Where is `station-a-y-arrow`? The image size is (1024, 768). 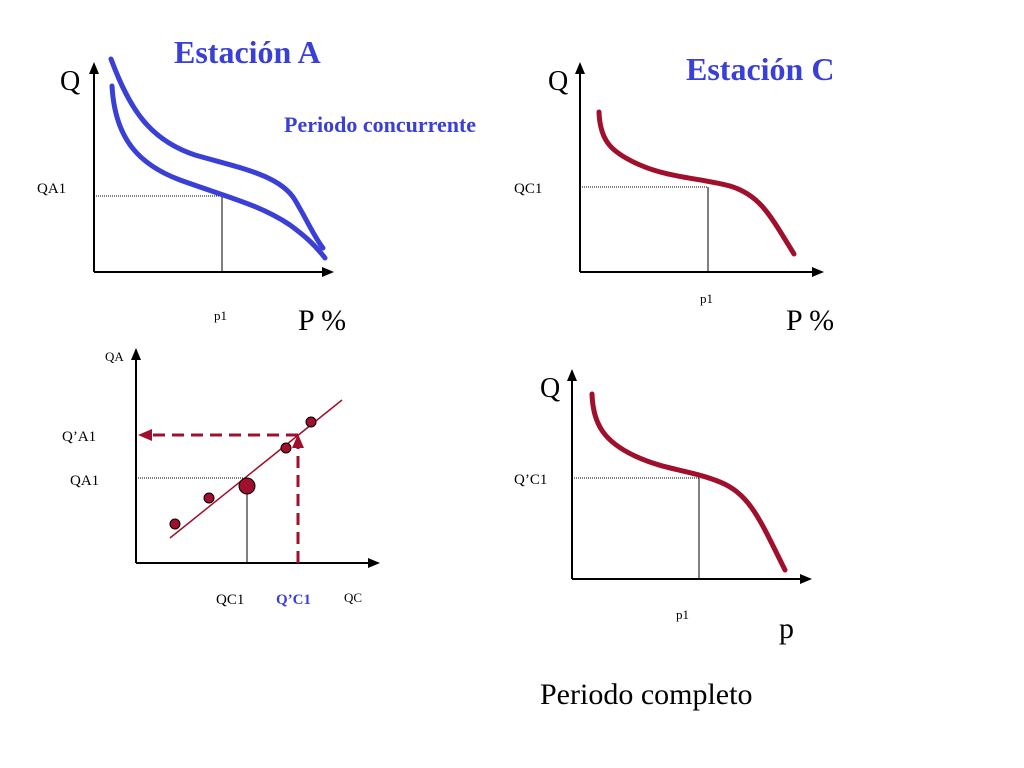
station-a-y-arrow is located at coordinates (94, 68).